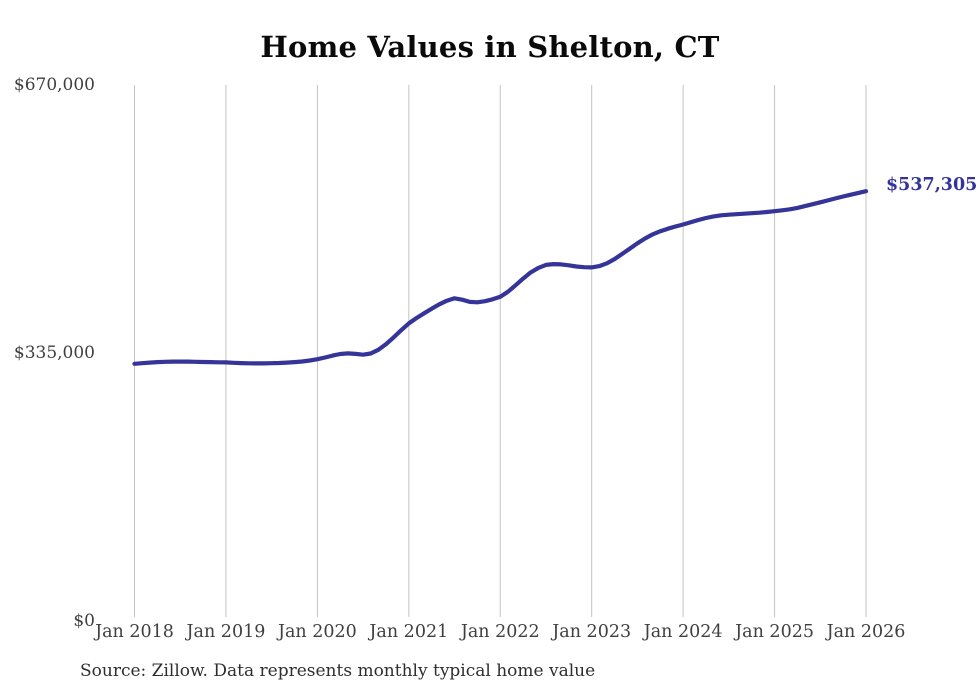  Describe the element at coordinates (774, 632) in the screenshot. I see `x-tick-label: Jan 2025` at that location.